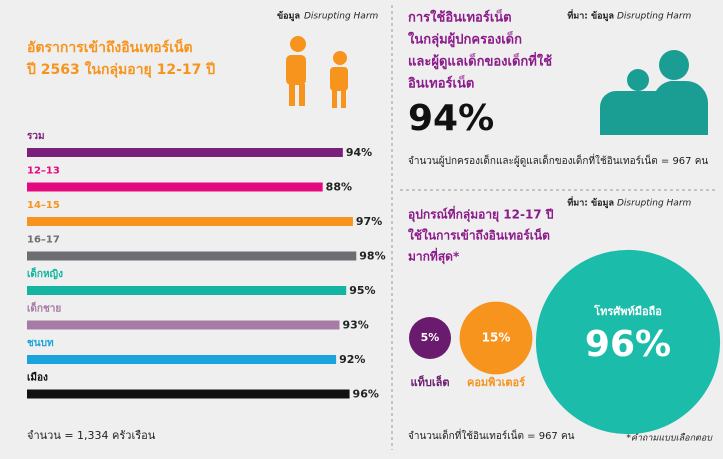  I want to click on value-label: 97%, so click(369, 221).